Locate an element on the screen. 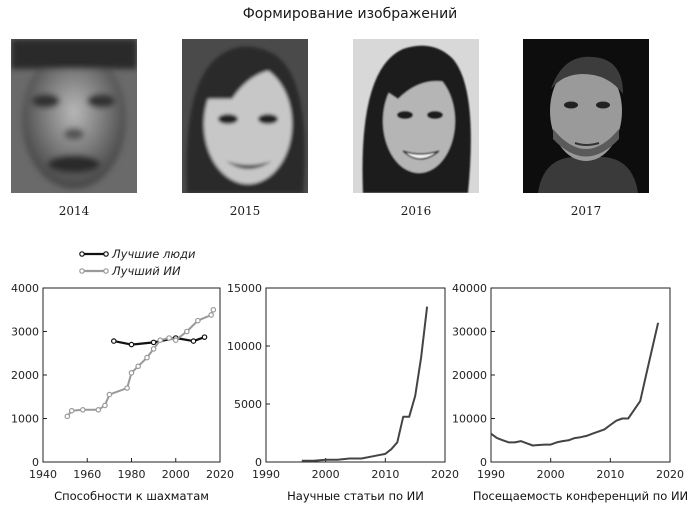  chart-1-xlabel: Научные статьи по ИИ is located at coordinates (355, 496).